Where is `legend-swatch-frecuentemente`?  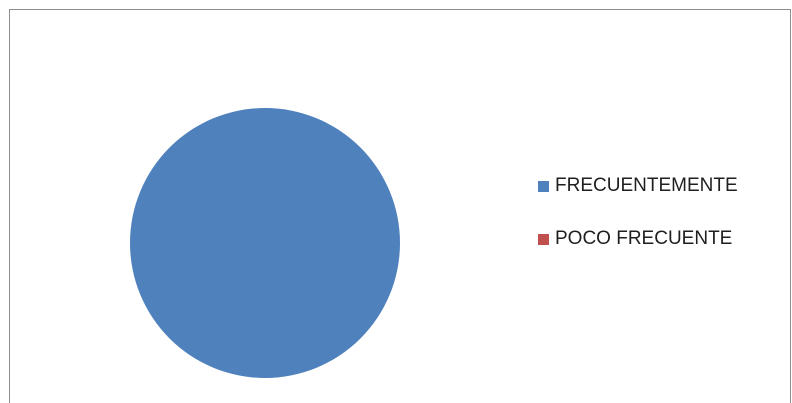
legend-swatch-frecuentemente is located at coordinates (543, 186).